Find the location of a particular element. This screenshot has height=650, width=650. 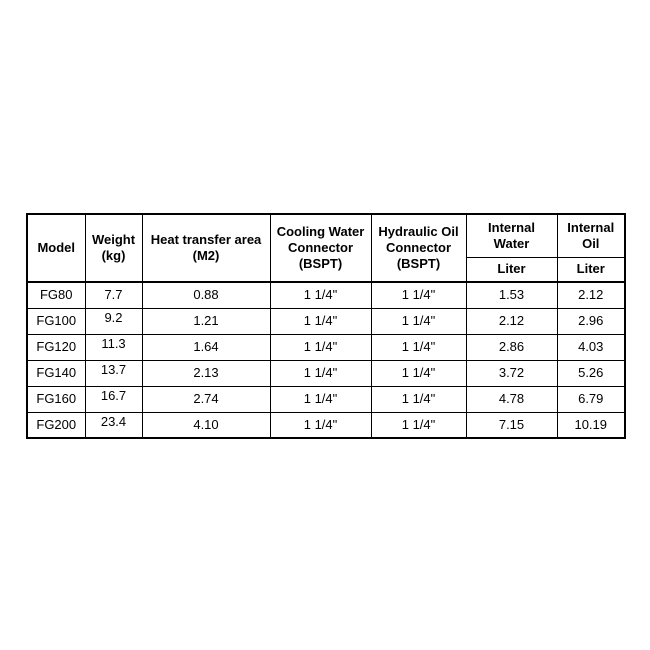

col-header-model: Model is located at coordinates (56, 248).